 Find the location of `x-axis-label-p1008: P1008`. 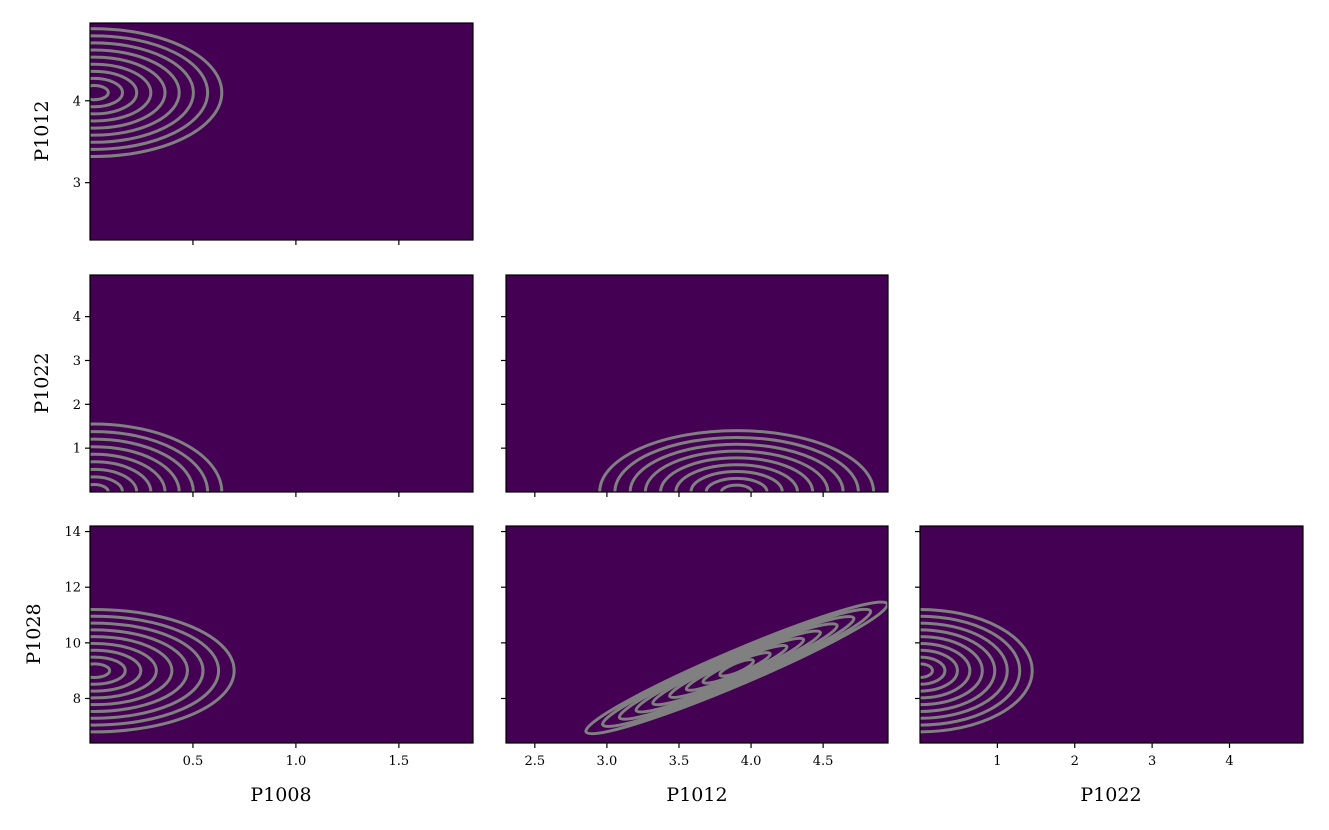

x-axis-label-p1008: P1008 is located at coordinates (280, 795).